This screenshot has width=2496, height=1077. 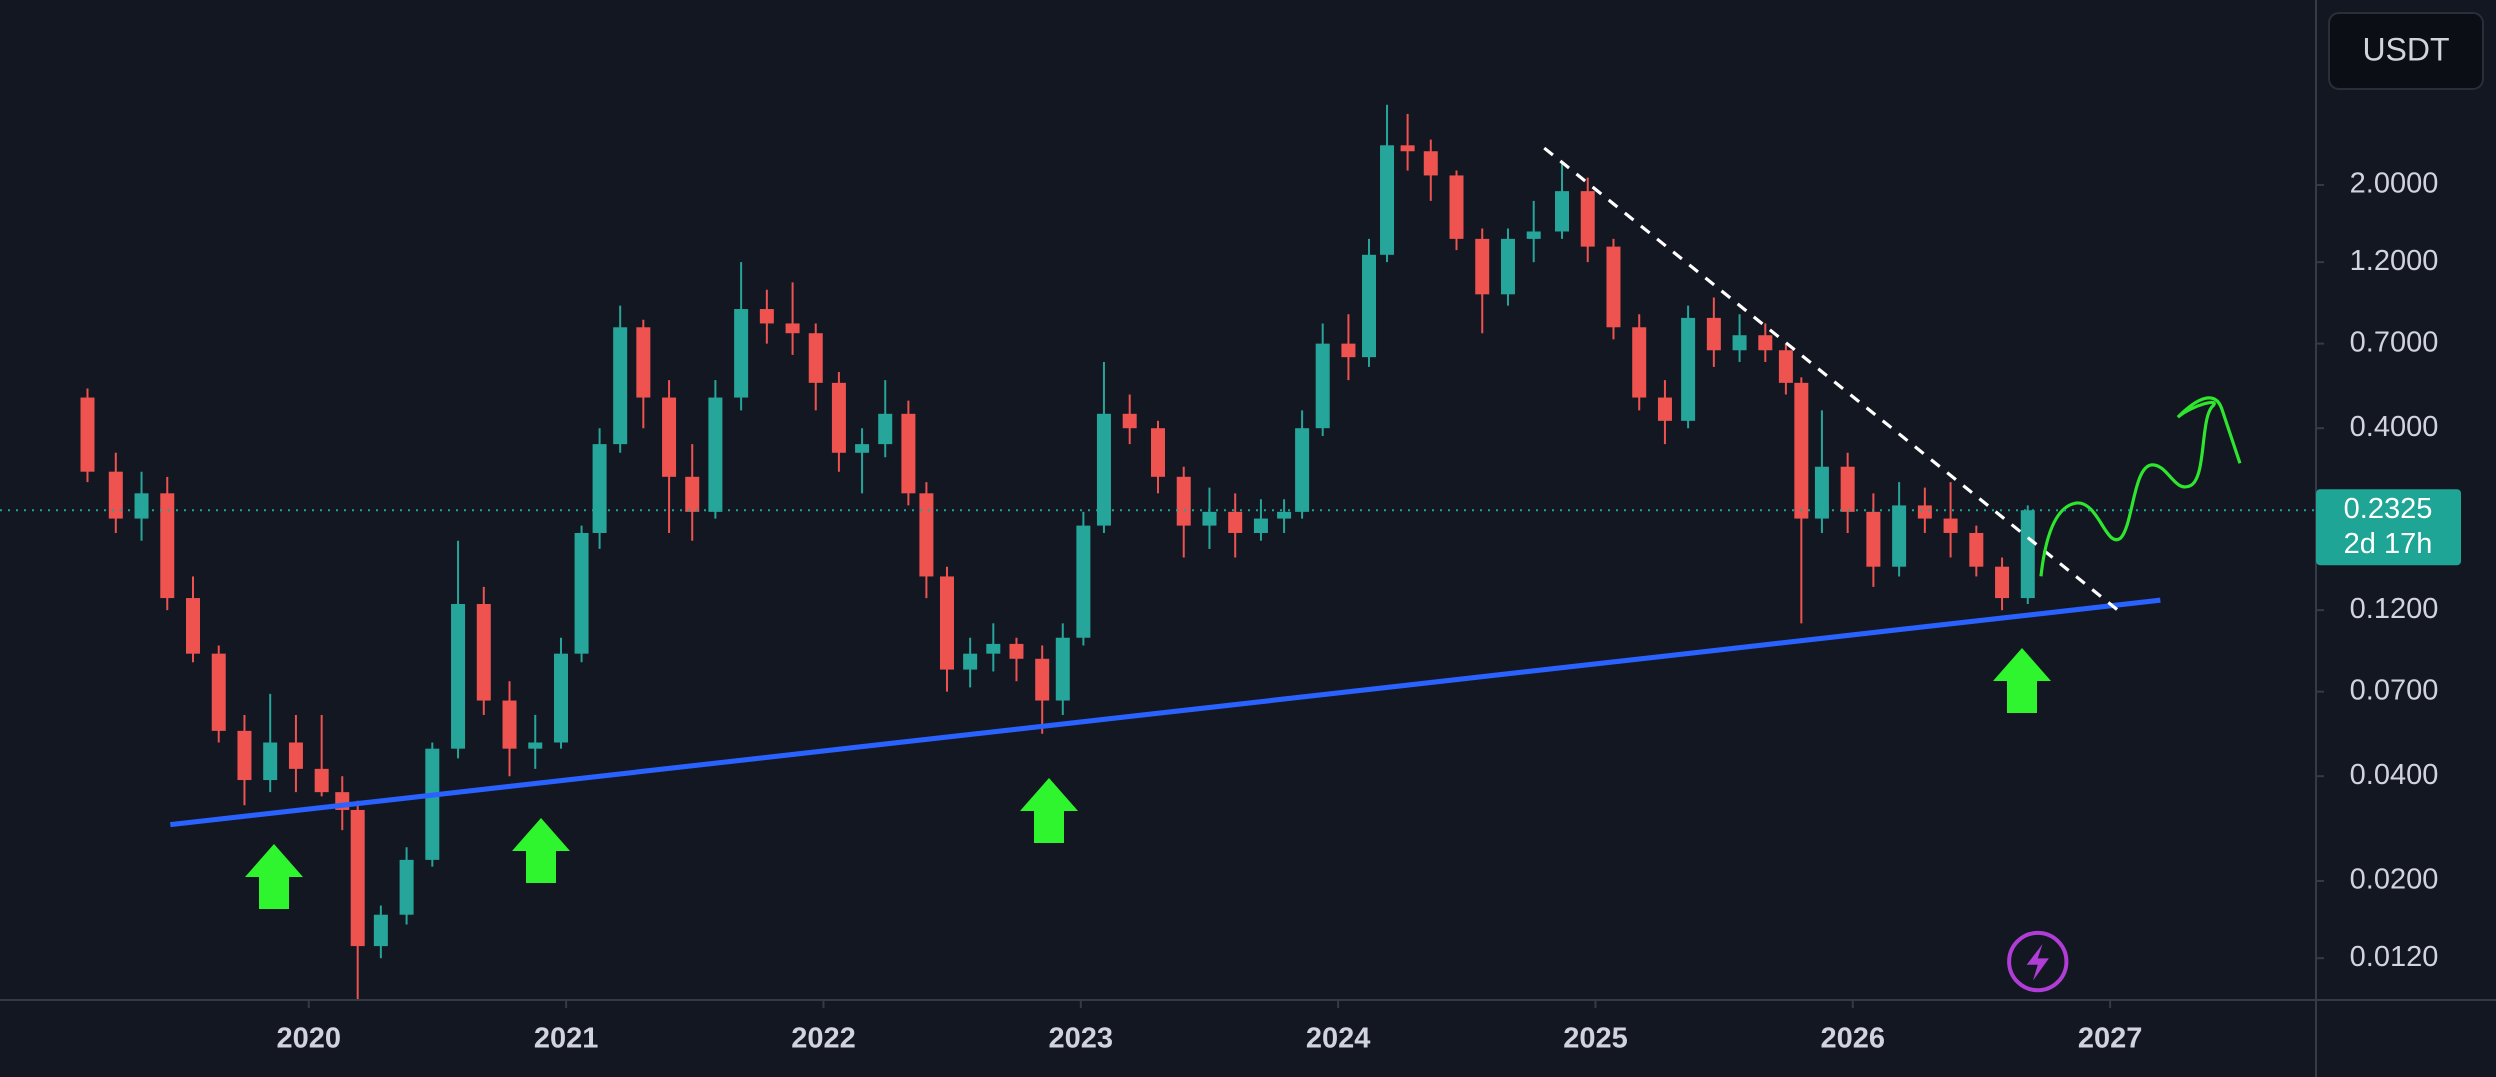 What do you see at coordinates (2394, 775) in the screenshot?
I see `y-tick-label: 0.0400` at bounding box center [2394, 775].